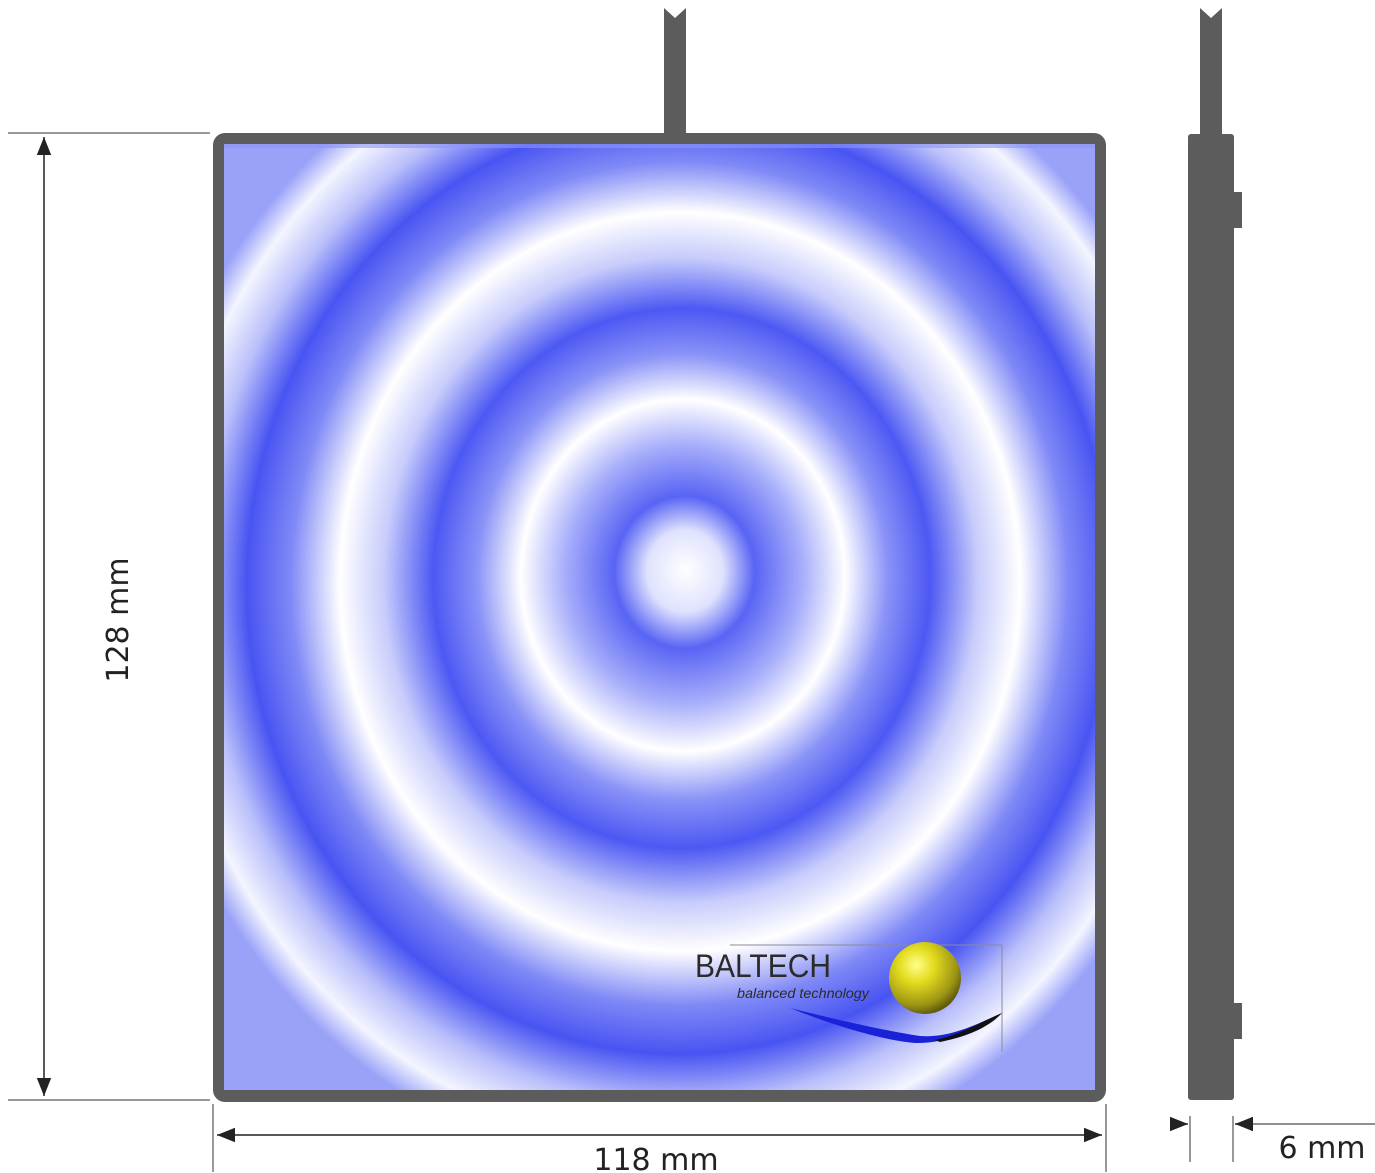 The width and height of the screenshot is (1375, 1173). Describe the element at coordinates (925, 978) in the screenshot. I see `logo-sphere` at that location.